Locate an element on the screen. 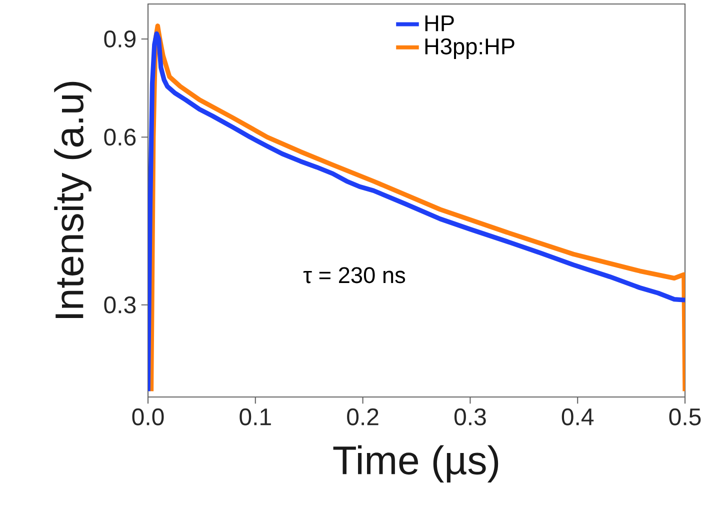 The height and width of the screenshot is (522, 705). annotation: τ = 230 ns is located at coordinates (354, 275).